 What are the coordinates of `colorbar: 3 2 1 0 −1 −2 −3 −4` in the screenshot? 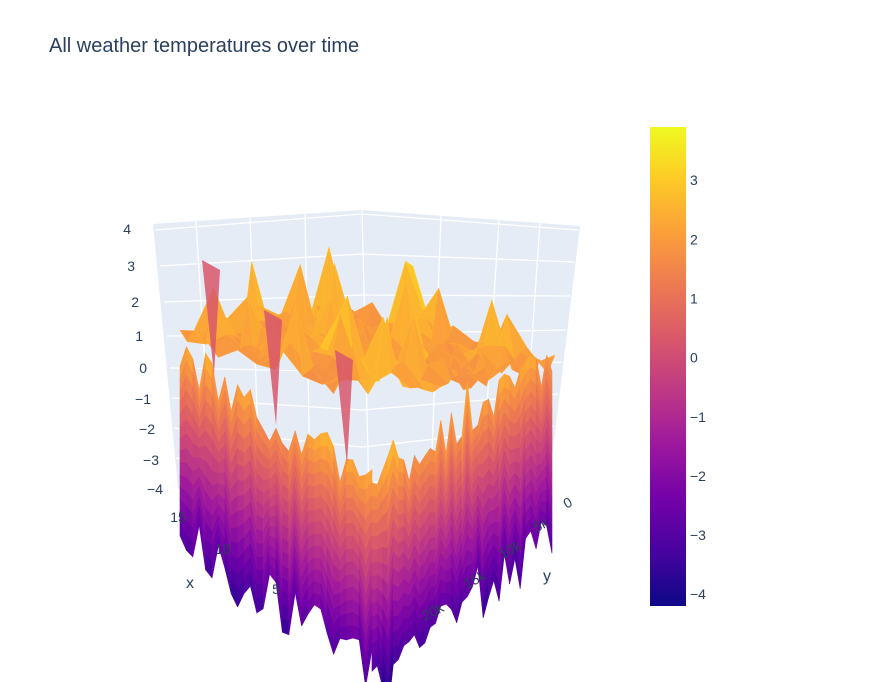 It's located at (678, 366).